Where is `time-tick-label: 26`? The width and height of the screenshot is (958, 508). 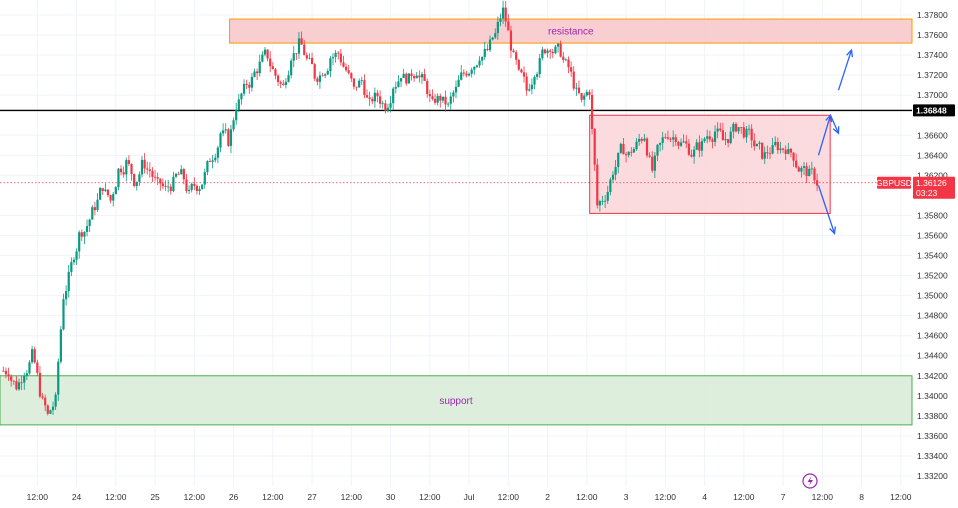 time-tick-label: 26 is located at coordinates (234, 497).